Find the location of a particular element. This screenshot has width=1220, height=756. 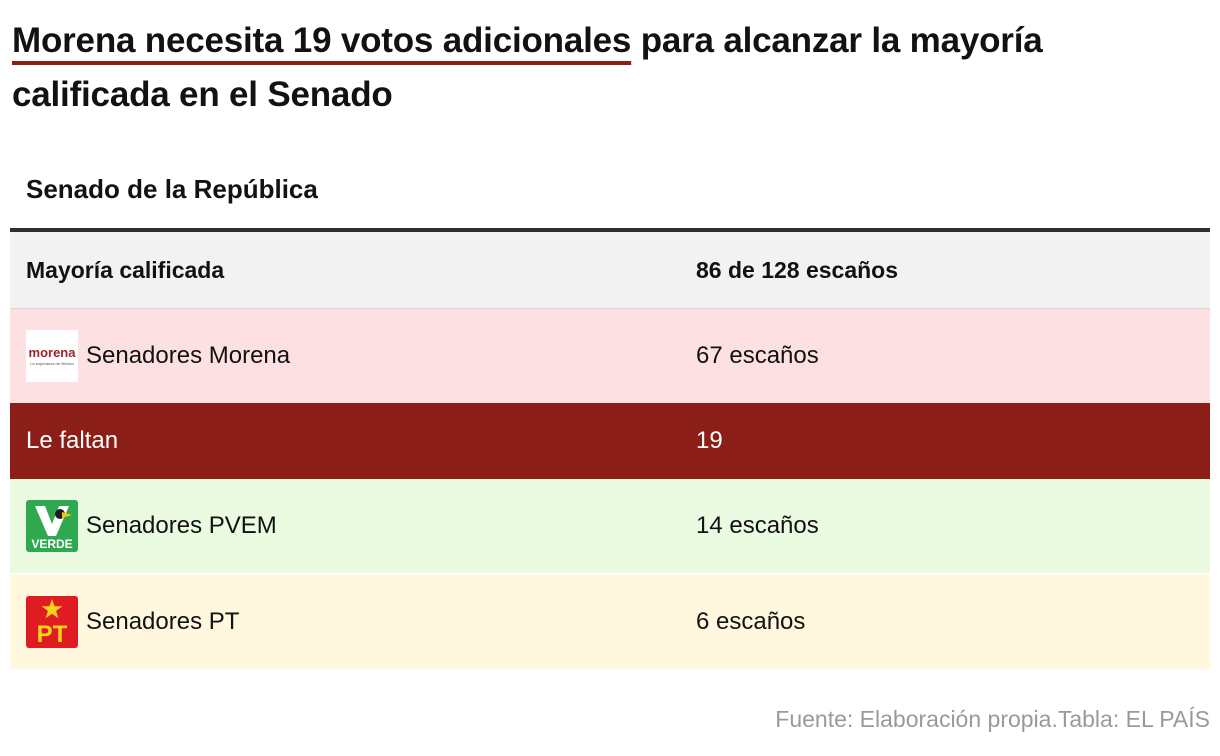

row-label-faltan: Le faltan is located at coordinates (72, 440).